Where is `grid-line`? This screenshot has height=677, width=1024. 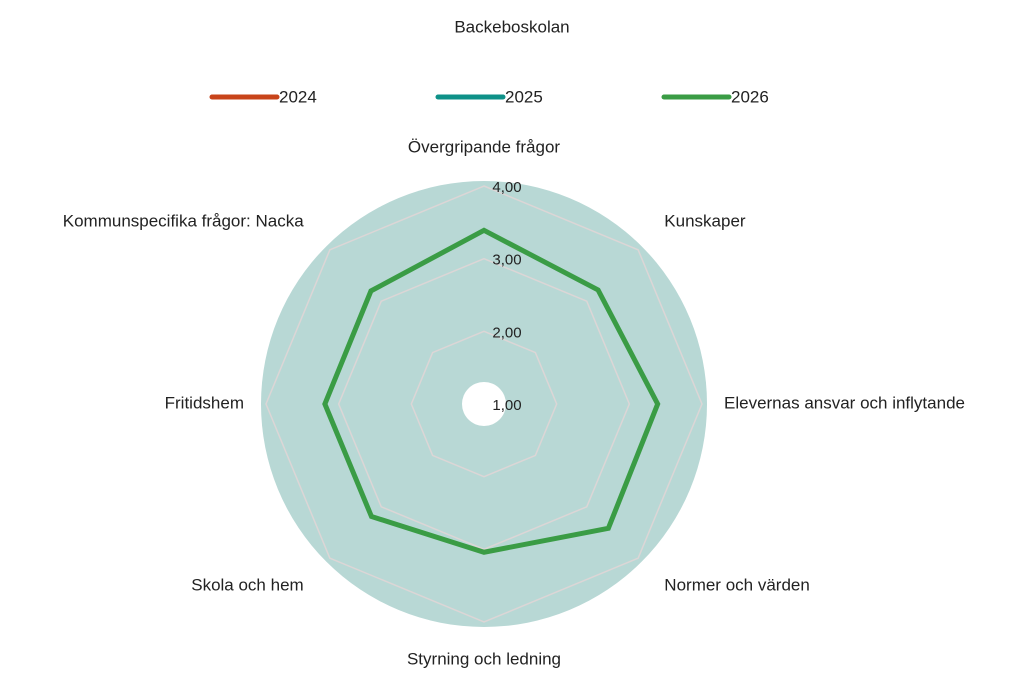
grid-line is located at coordinates (484, 404).